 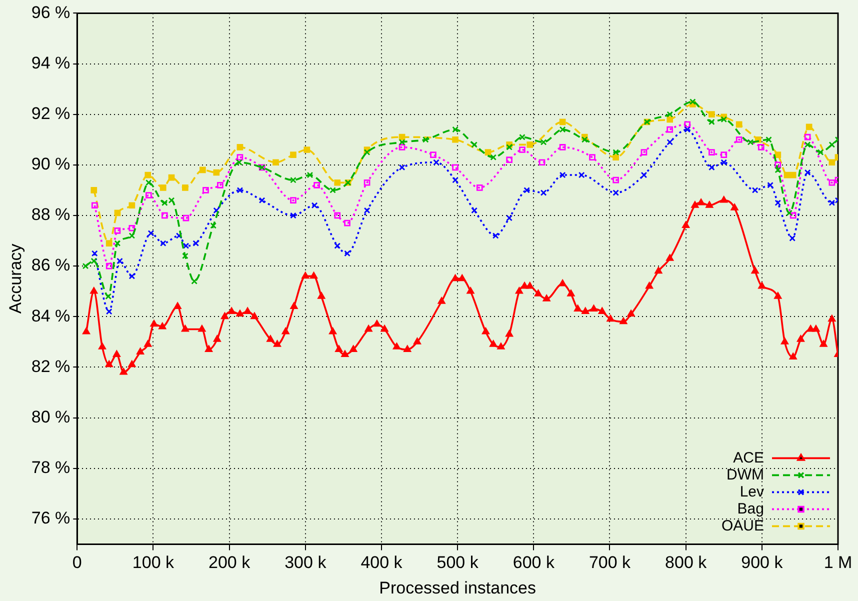 I want to click on y-tick-label: 94 %, so click(x=50, y=62).